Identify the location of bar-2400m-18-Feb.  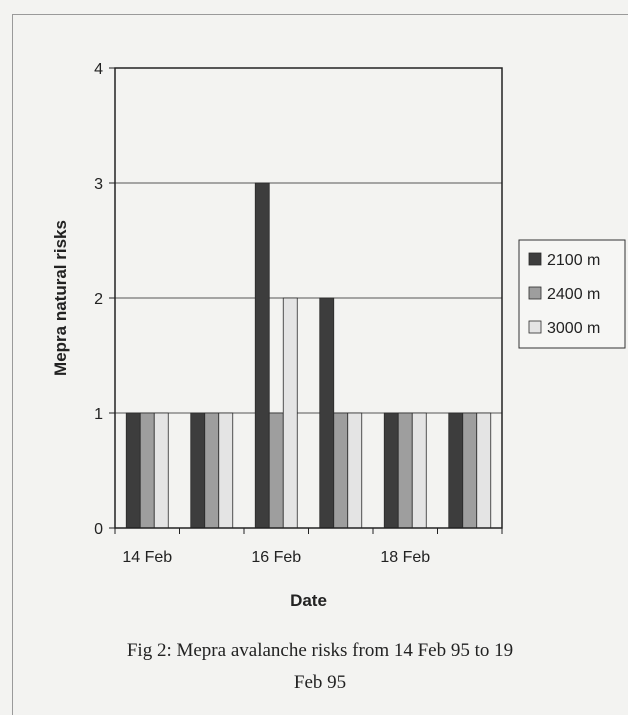
(405, 470).